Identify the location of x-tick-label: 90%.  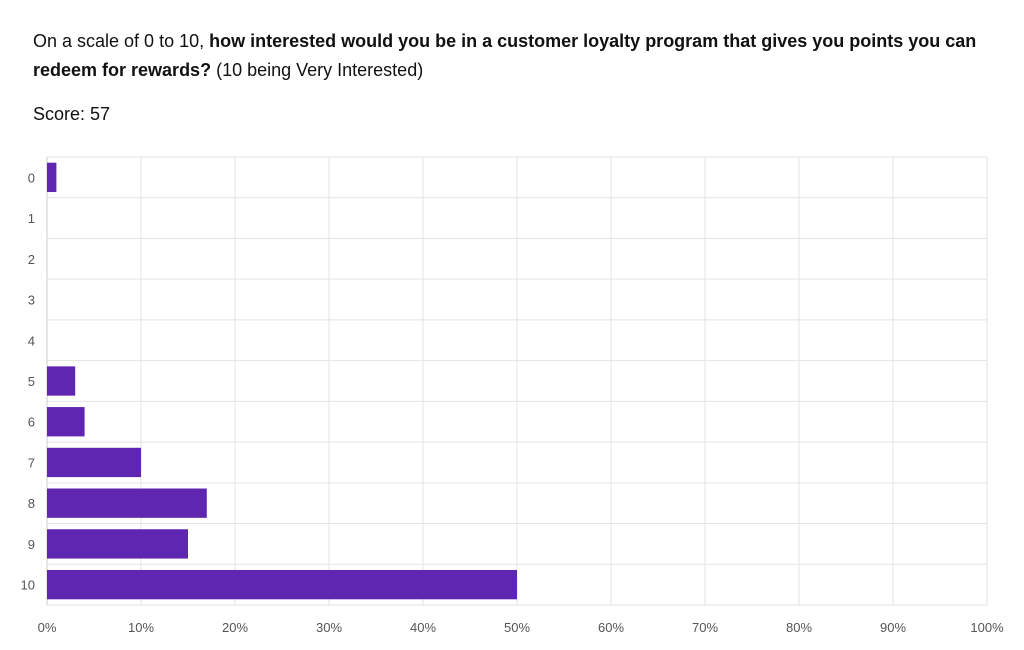
(893, 627).